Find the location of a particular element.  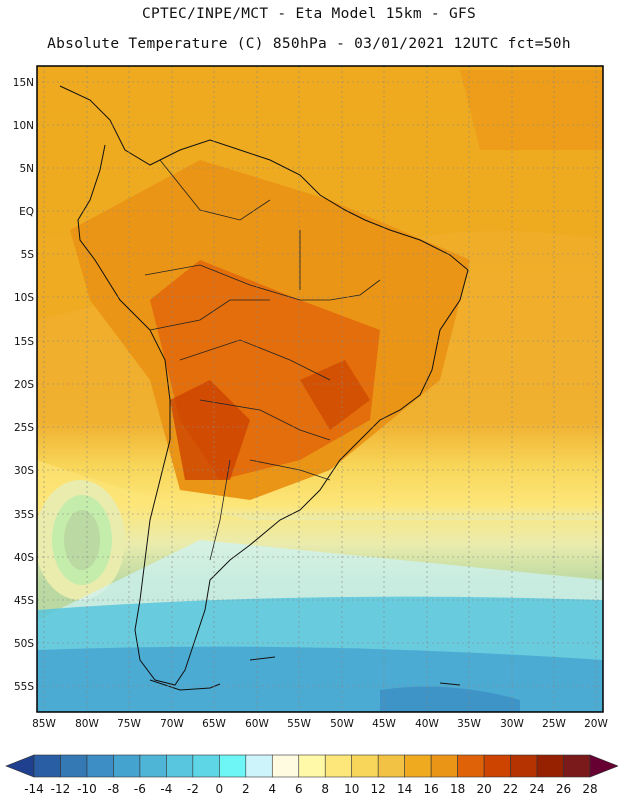

lon-label: 55W is located at coordinates (299, 724).